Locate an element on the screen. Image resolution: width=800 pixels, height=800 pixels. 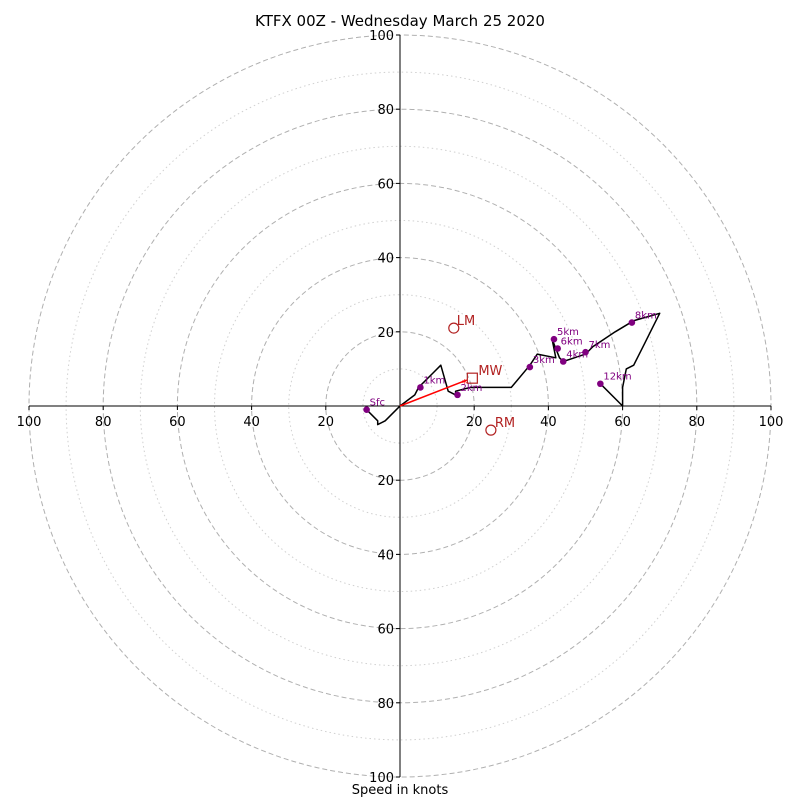
shear-vector-end-marker: * is located at coordinates (465, 383).